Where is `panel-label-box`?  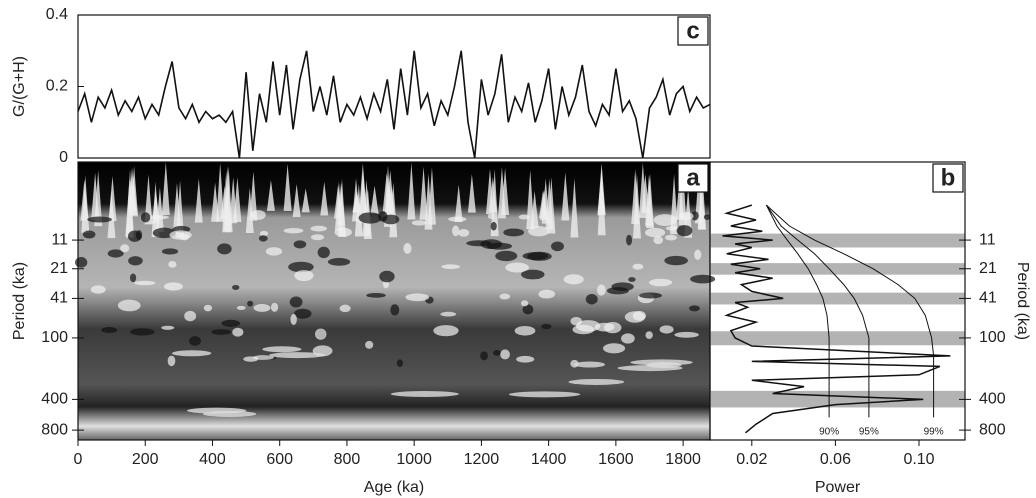
panel-label-box is located at coordinates (948, 178).